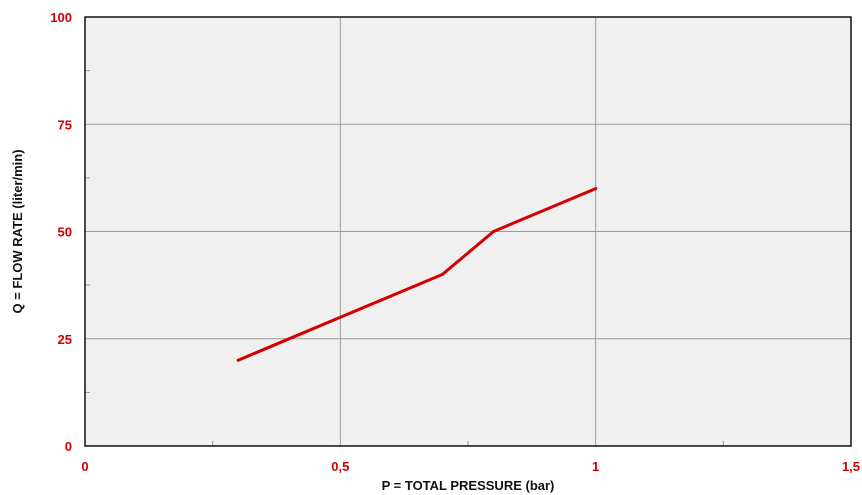  Describe the element at coordinates (84, 466) in the screenshot. I see `x-tick-label: 0` at that location.